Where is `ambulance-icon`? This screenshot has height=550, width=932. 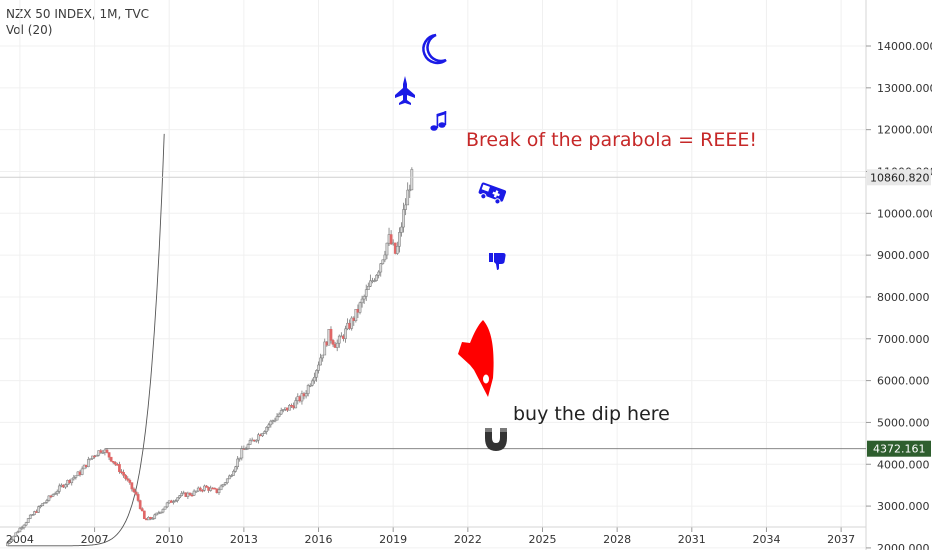 ambulance-icon is located at coordinates (492, 194).